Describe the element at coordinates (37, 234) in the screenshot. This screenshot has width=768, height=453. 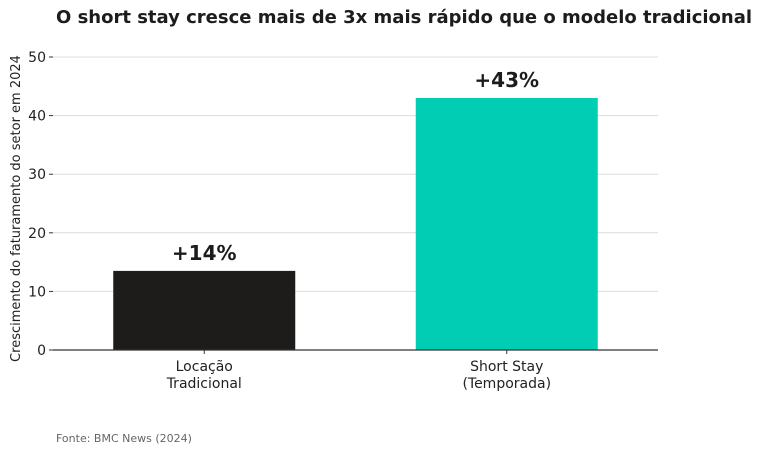
I see `y-tick-label: 20` at that location.